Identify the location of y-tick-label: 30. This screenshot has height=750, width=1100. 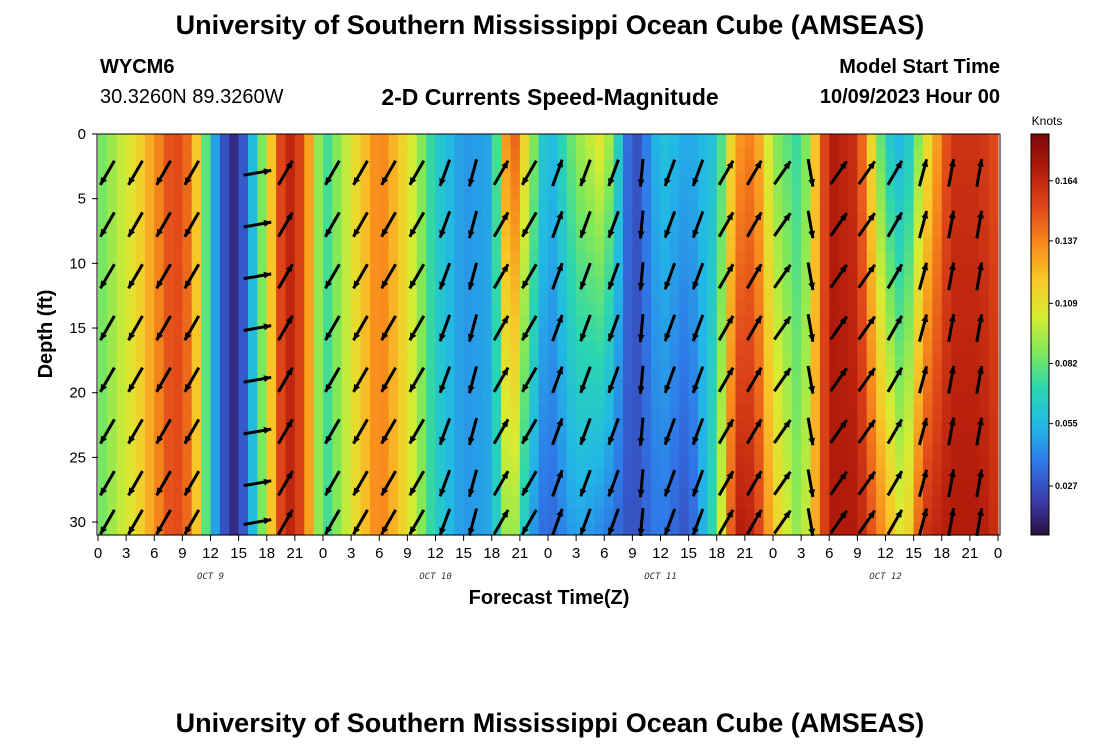
(77, 522).